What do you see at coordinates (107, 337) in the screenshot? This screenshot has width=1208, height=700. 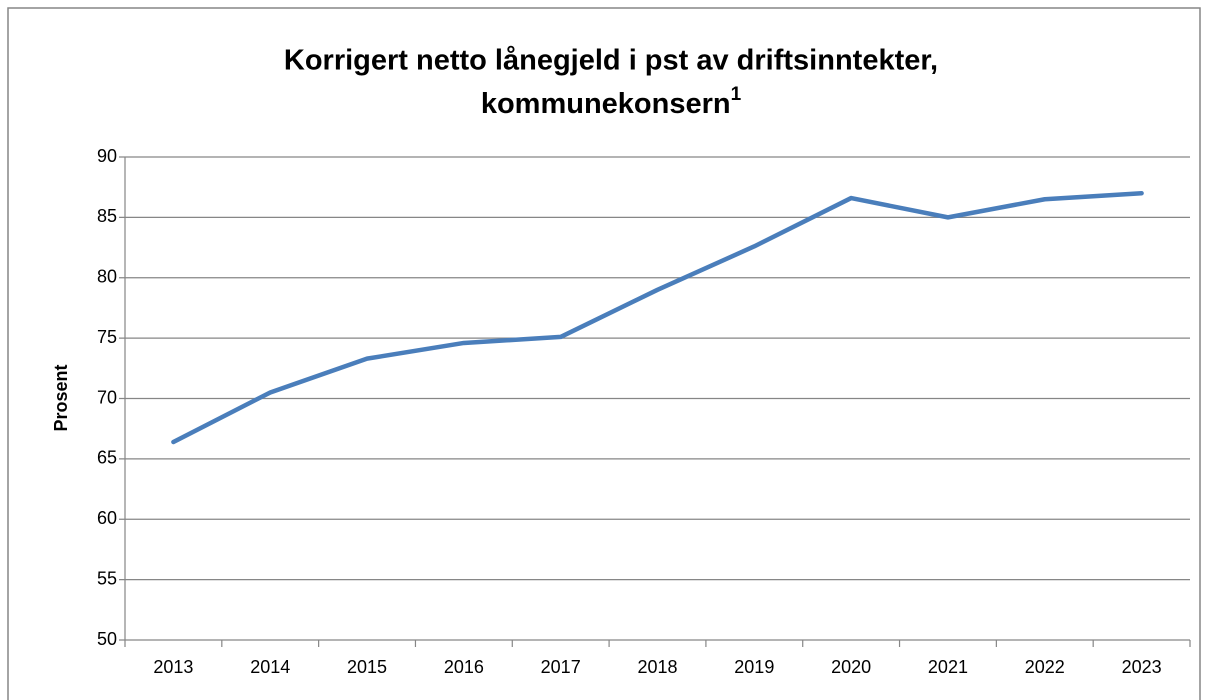 I see `y-tick-label: 75` at bounding box center [107, 337].